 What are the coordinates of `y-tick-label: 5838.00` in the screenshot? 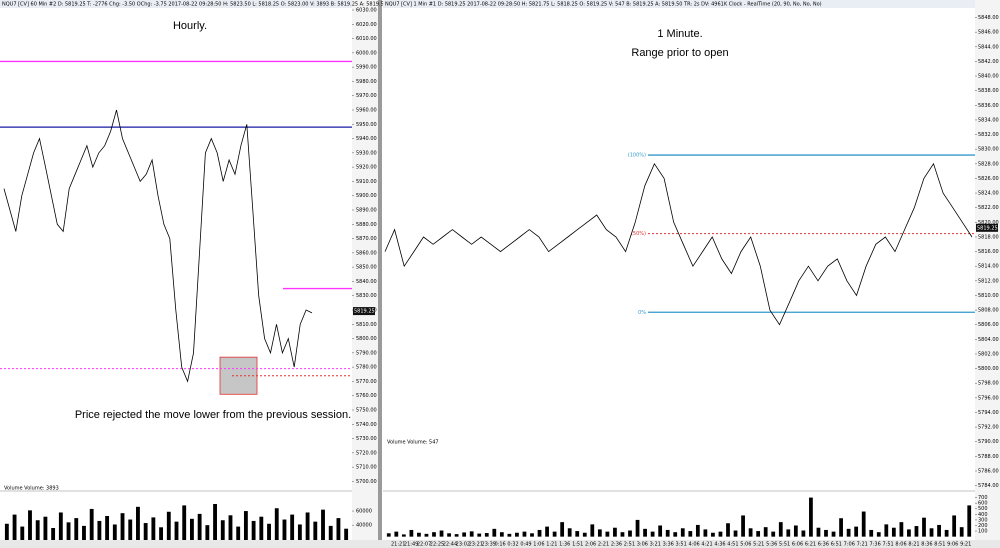 It's located at (988, 91).